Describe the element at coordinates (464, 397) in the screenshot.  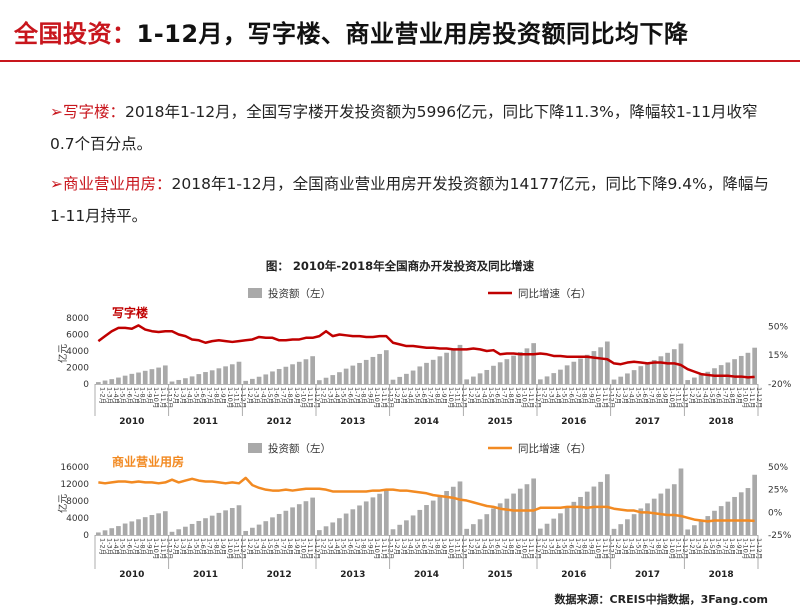
I see `month-tick-label: 1-12月` at that location.